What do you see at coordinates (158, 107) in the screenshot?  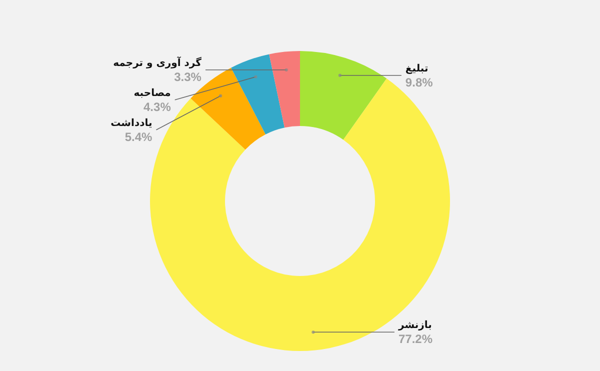 I see `data-label: 4.3%` at bounding box center [158, 107].